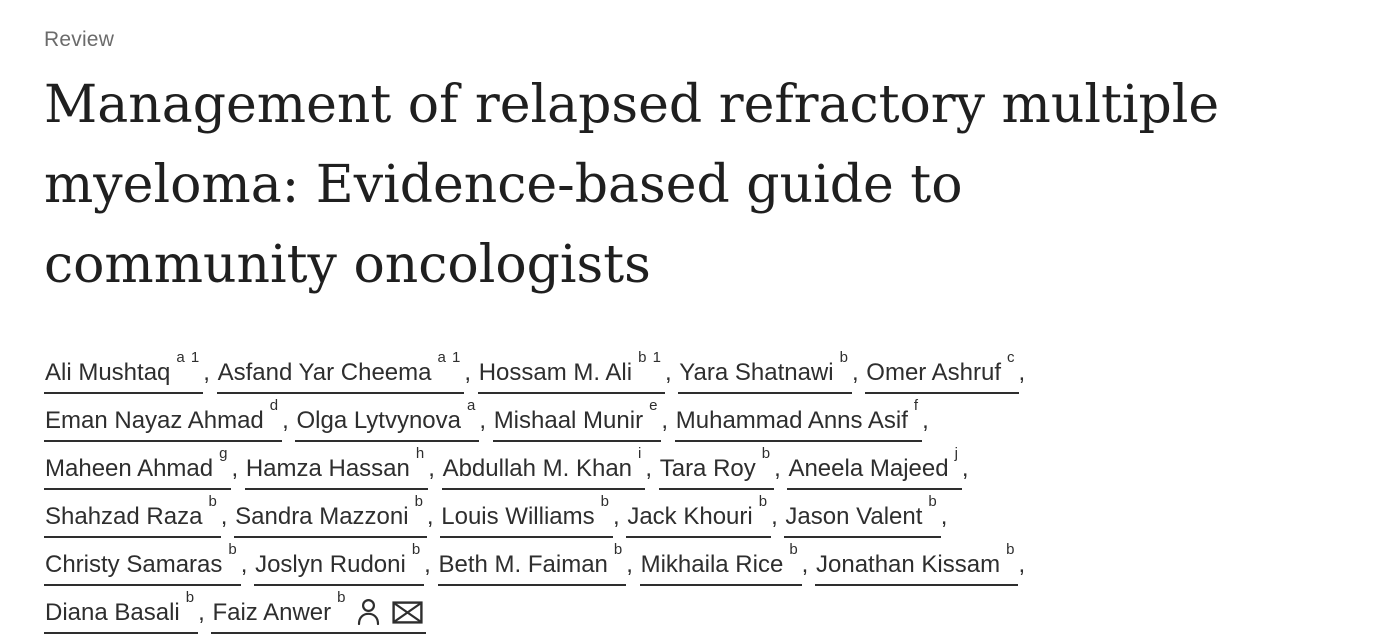 This screenshot has height=638, width=1398. What do you see at coordinates (933, 372) in the screenshot?
I see `author-name: Omer Ashruf` at bounding box center [933, 372].